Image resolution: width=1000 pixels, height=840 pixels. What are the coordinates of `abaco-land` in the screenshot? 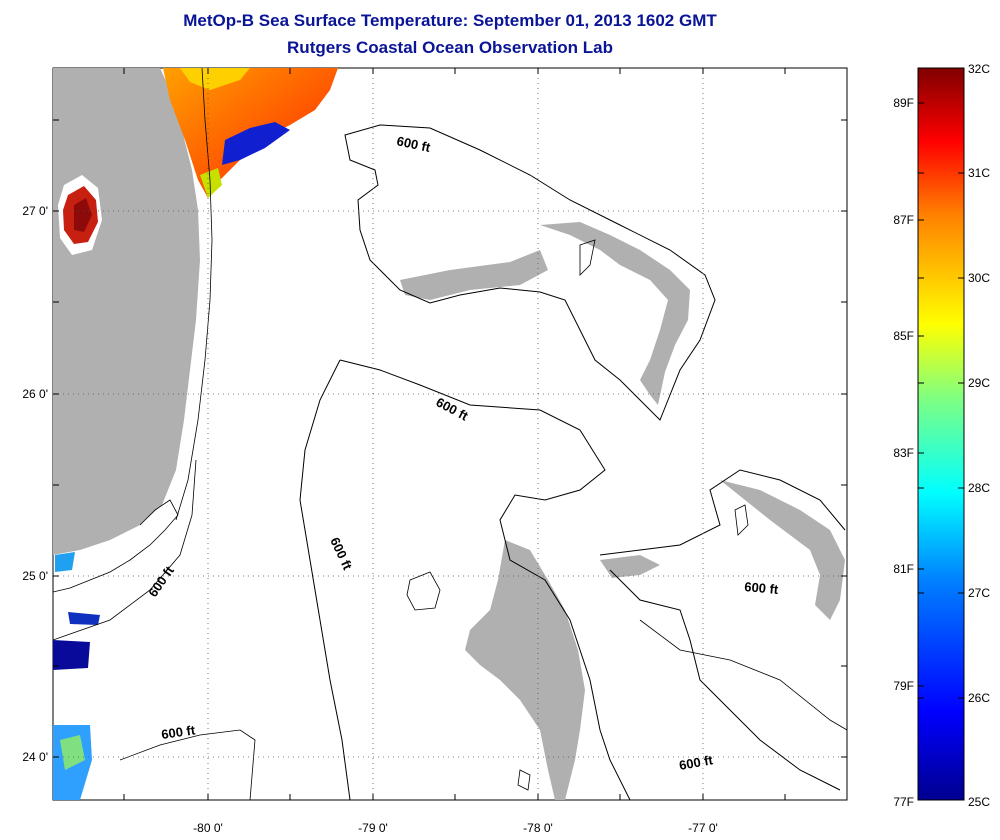 It's located at (615, 313).